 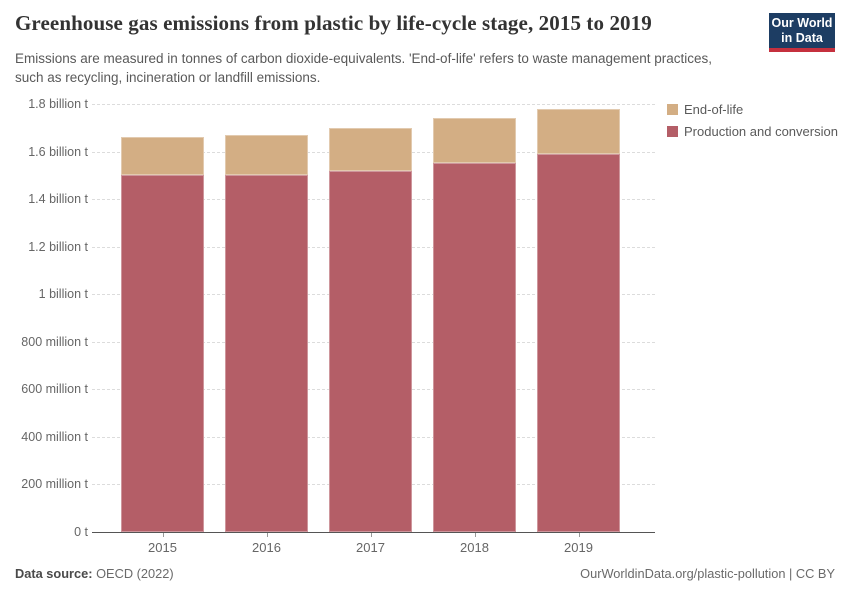 What do you see at coordinates (474, 141) in the screenshot?
I see `bar-segment-end-of-life-2018` at bounding box center [474, 141].